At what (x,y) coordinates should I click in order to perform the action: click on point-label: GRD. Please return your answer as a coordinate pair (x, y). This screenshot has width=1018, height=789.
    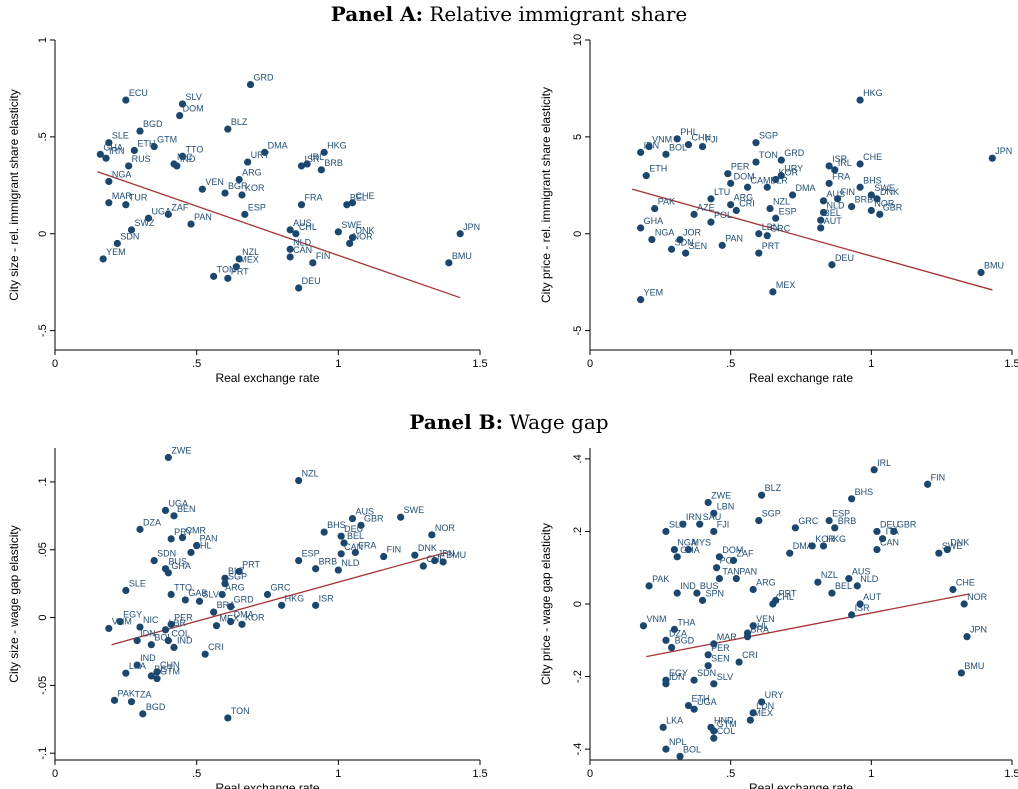
    Looking at the image, I should click on (794, 153).